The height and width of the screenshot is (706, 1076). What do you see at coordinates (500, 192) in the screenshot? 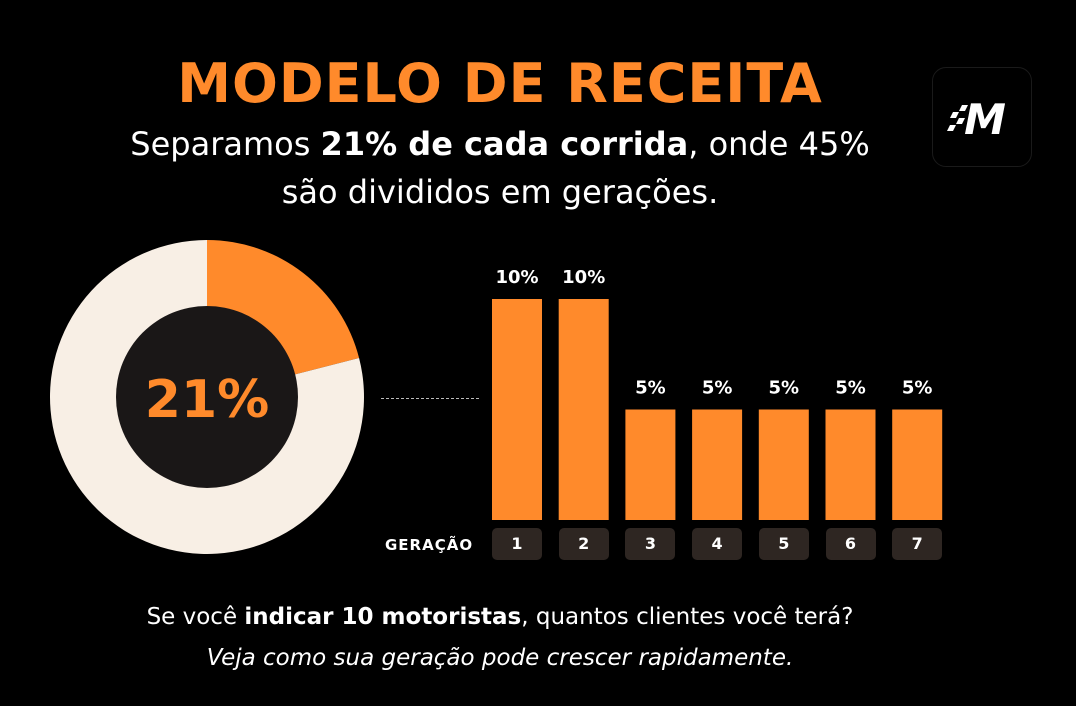
I see `subtitle-line-2: são divididos em gerações.` at bounding box center [500, 192].